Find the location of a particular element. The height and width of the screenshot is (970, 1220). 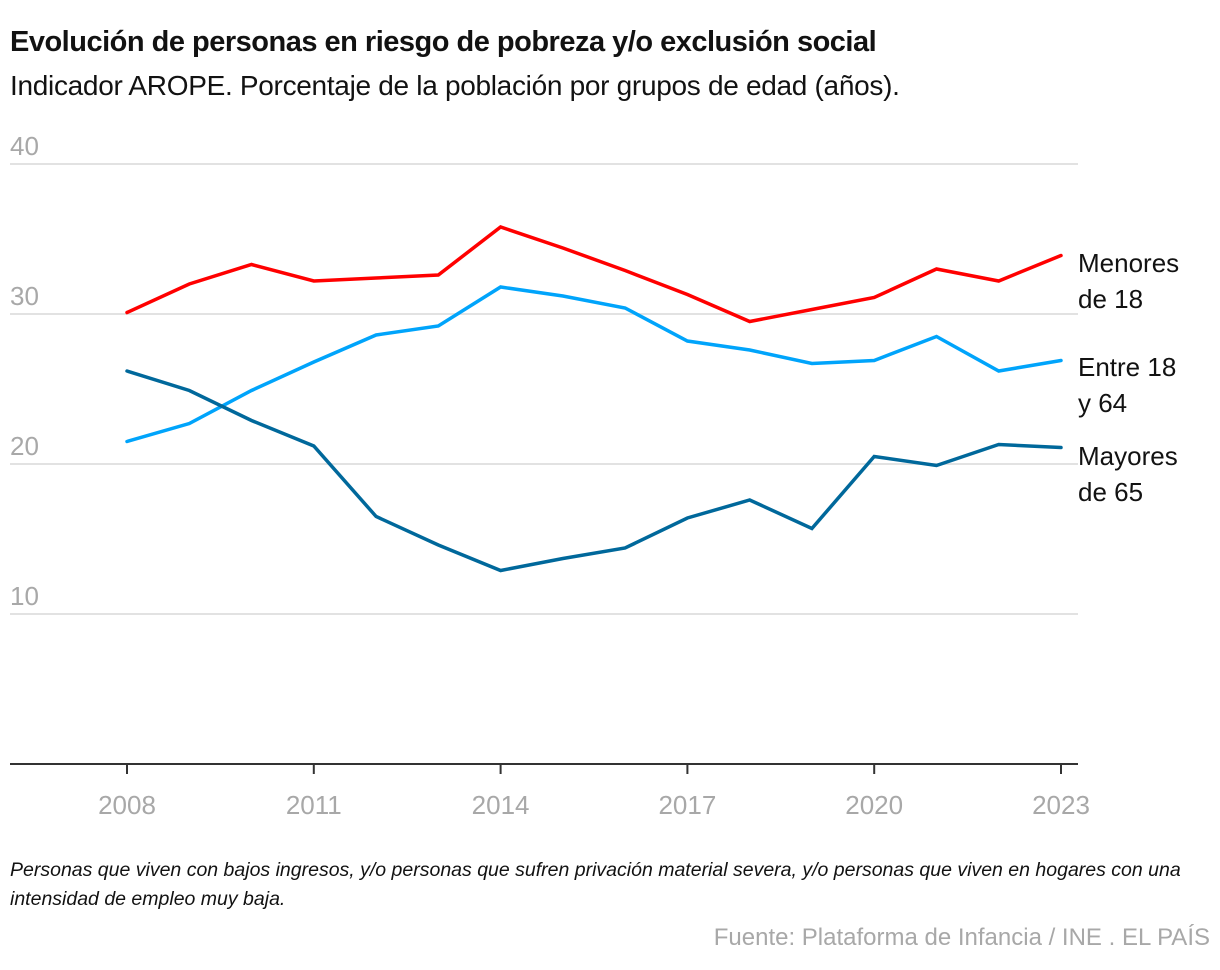

series-label-line: de 18 is located at coordinates (1110, 299).